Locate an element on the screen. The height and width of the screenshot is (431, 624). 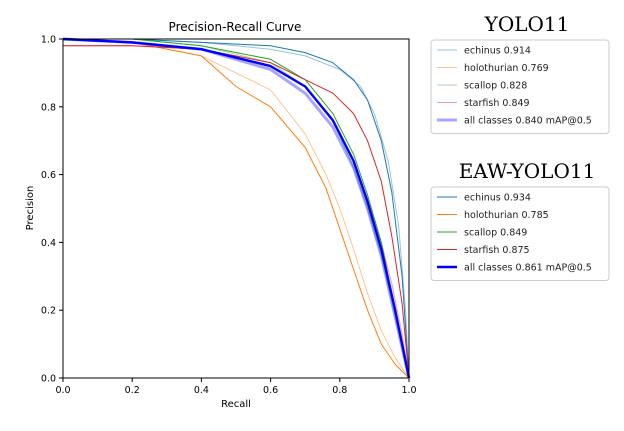
yolo11-legend-entry: echinus 0.914 is located at coordinates (497, 51).